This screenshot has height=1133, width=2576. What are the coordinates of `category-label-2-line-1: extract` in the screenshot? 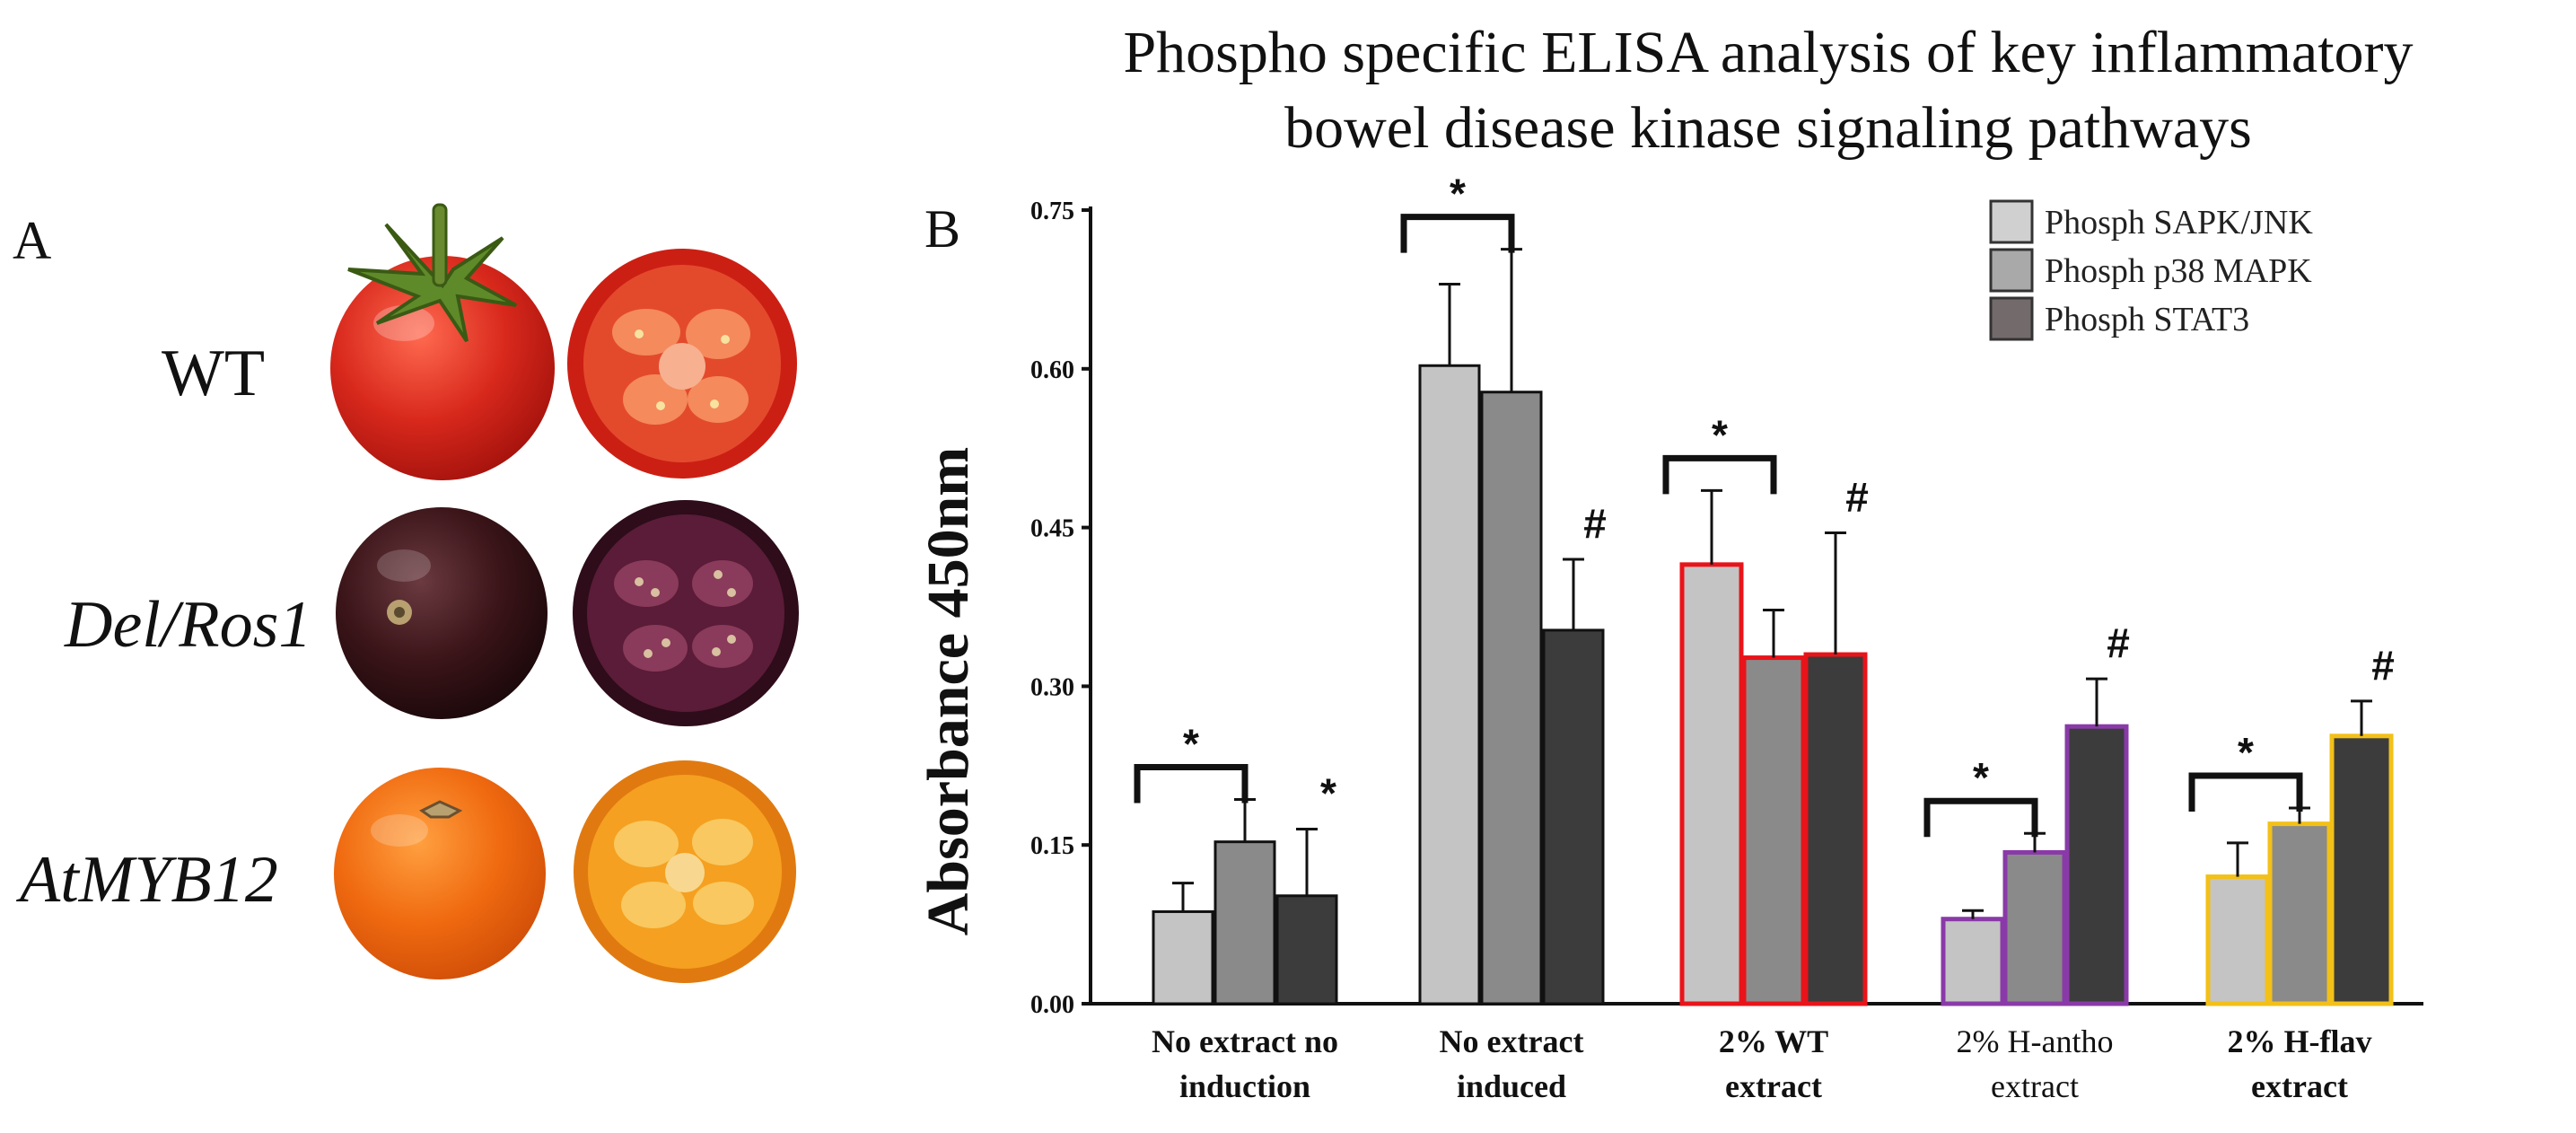 It's located at (1773, 1086).